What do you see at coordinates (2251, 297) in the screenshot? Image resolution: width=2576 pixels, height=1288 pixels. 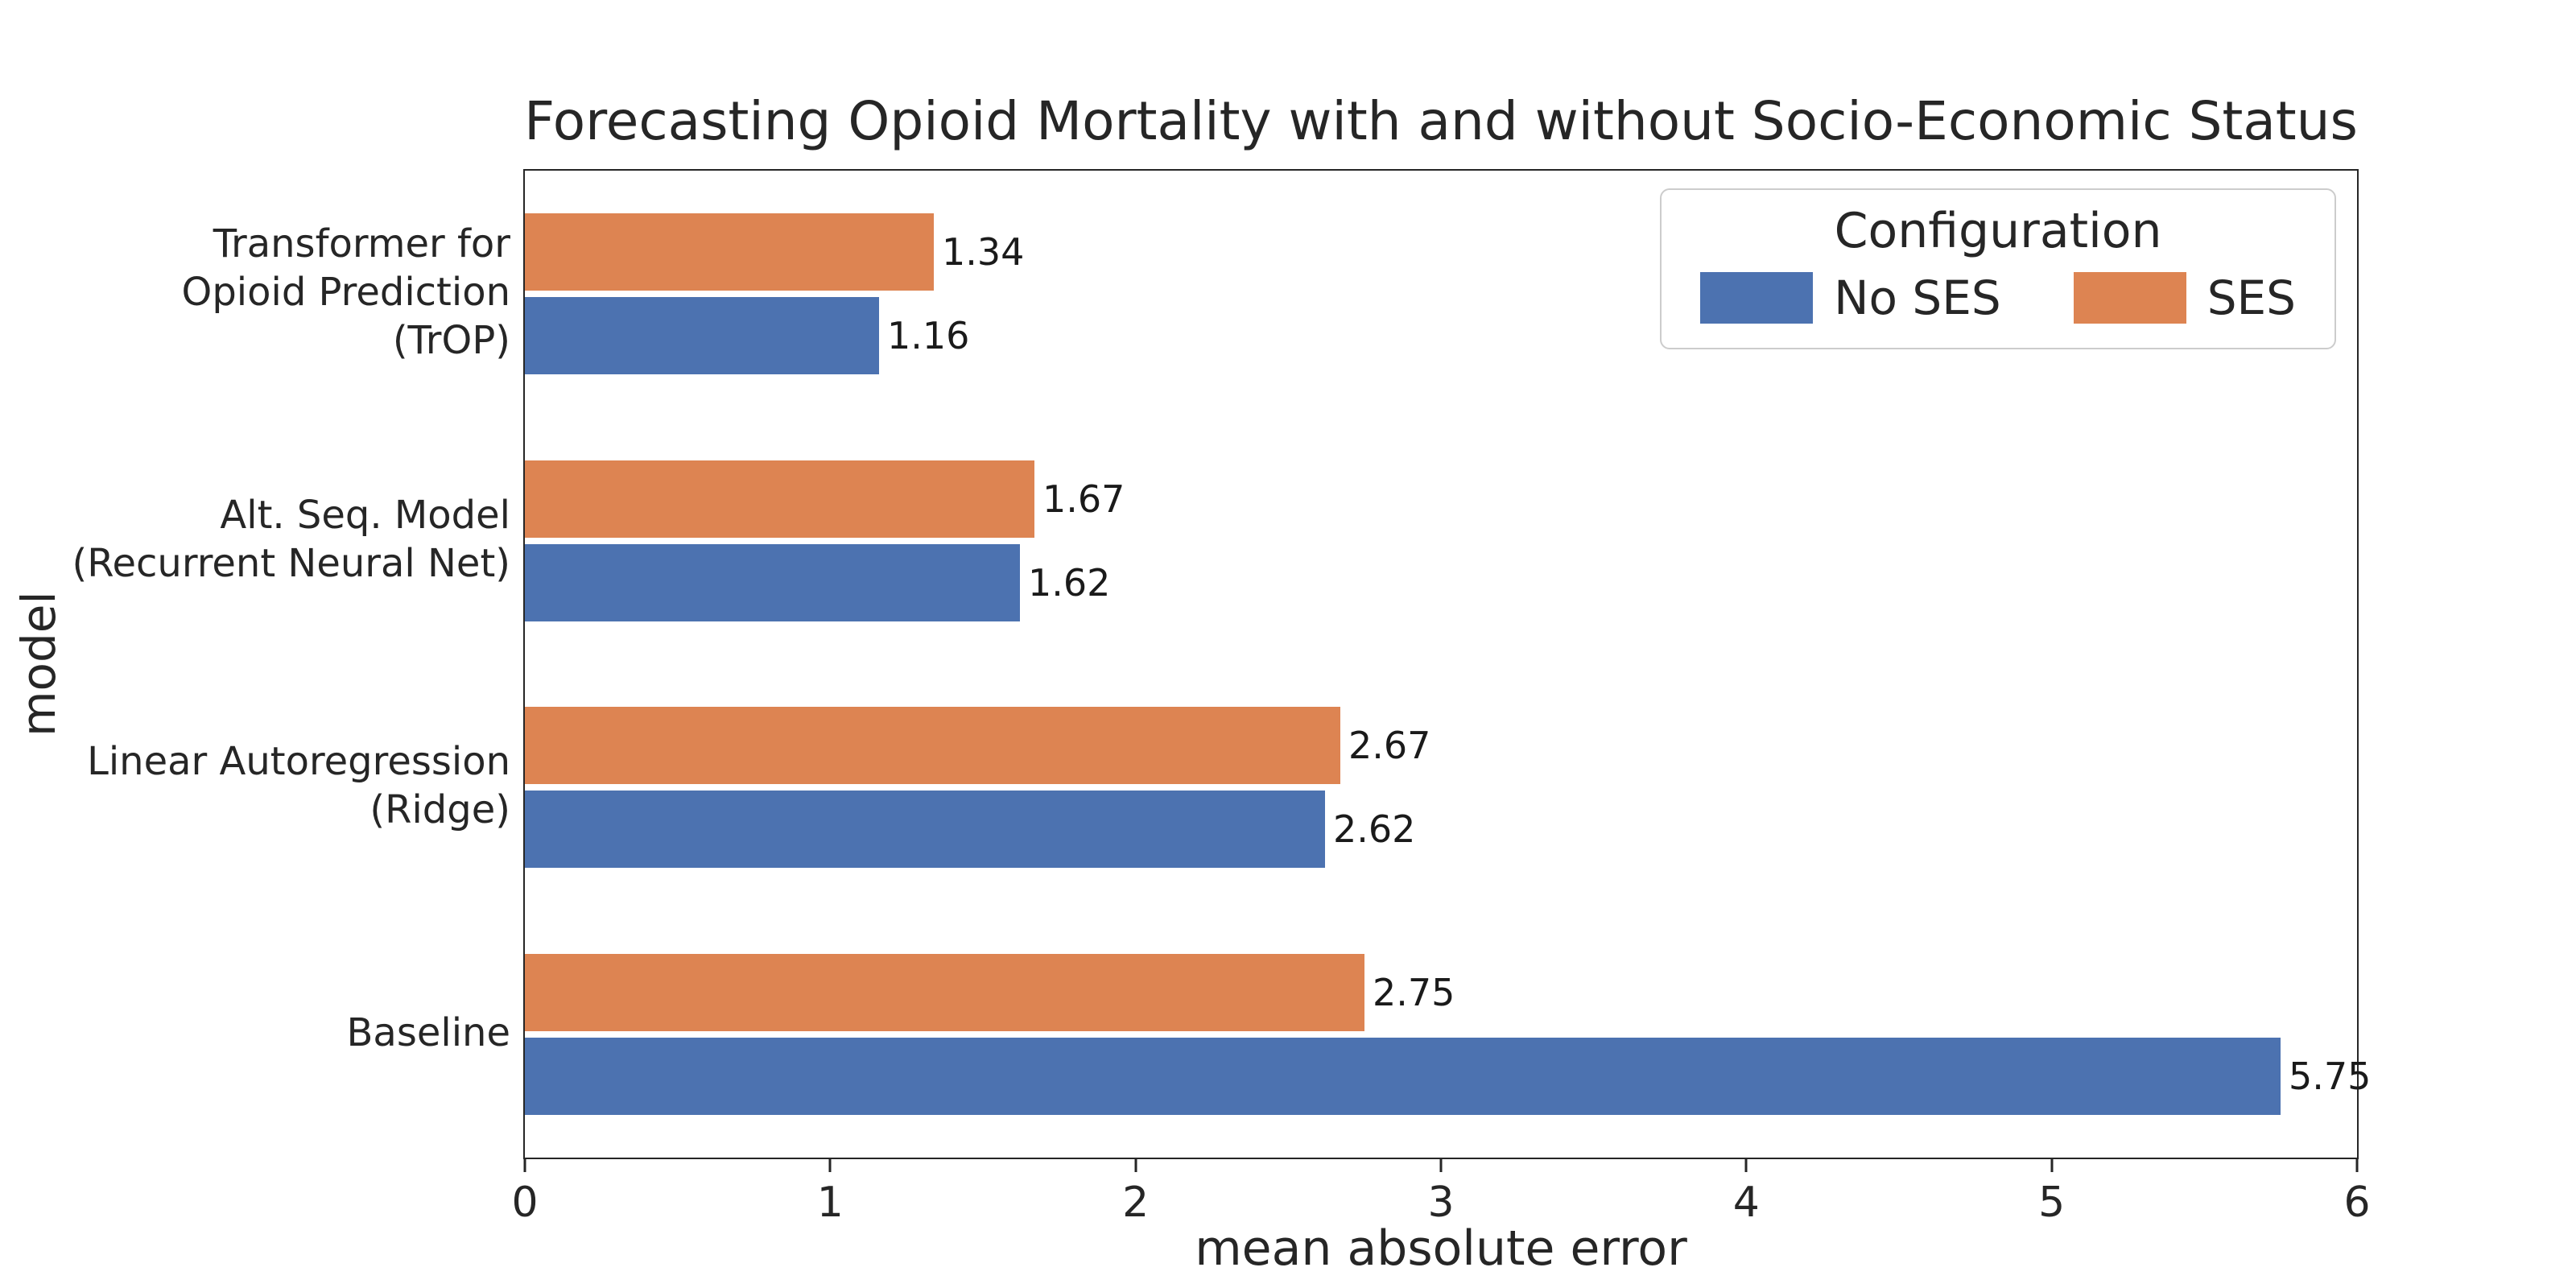 I see `legend-entry-label: SES` at bounding box center [2251, 297].